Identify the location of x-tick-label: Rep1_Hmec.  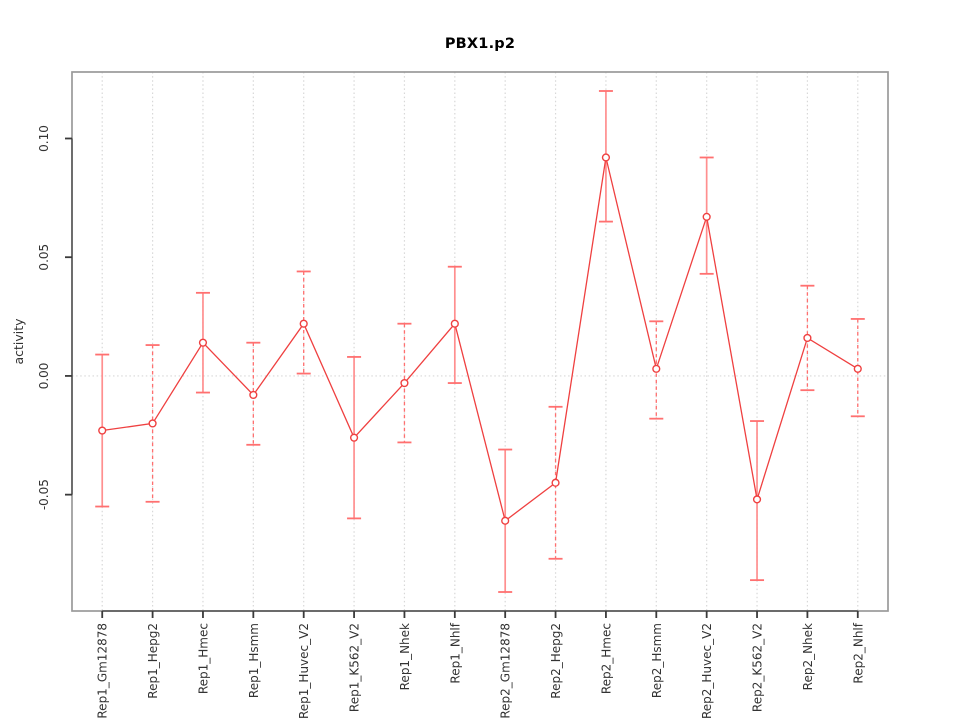
(203, 658).